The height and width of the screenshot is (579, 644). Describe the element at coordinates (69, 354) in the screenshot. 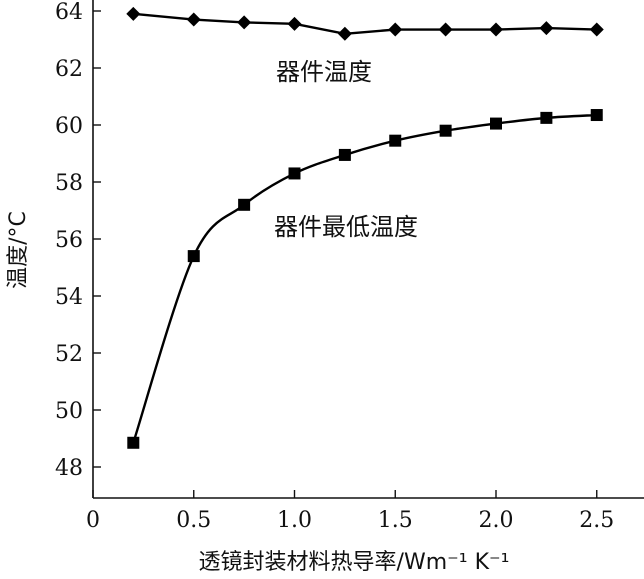

I see `y-tick-label: 52` at that location.